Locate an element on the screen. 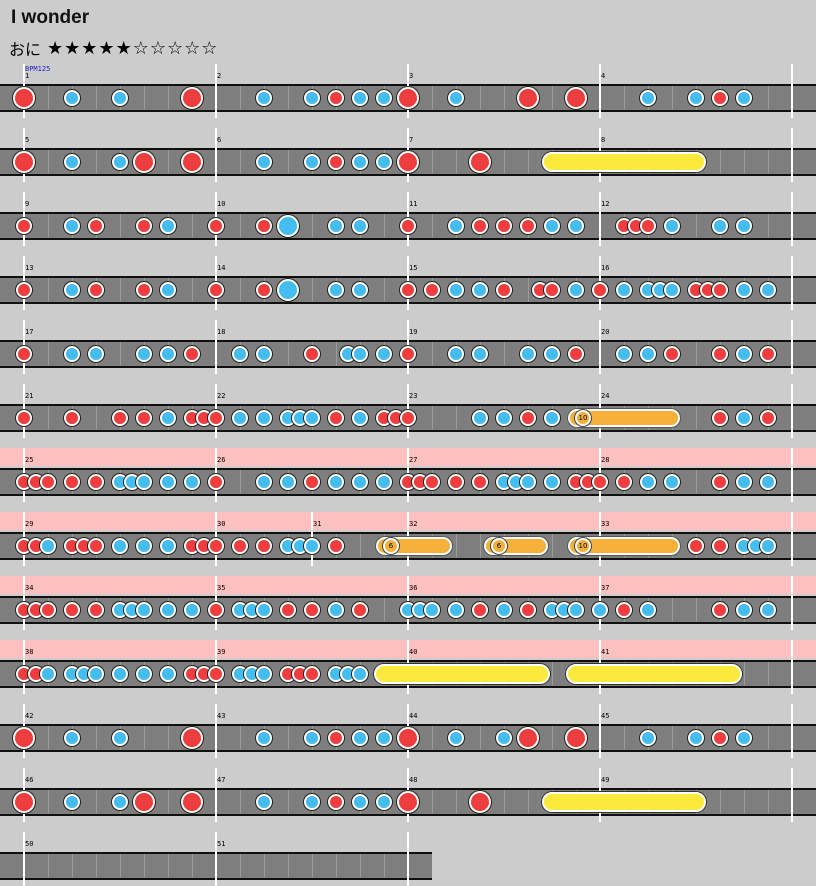 Image resolution: width=816 pixels, height=886 pixels. measure-number: 31 is located at coordinates (317, 524).